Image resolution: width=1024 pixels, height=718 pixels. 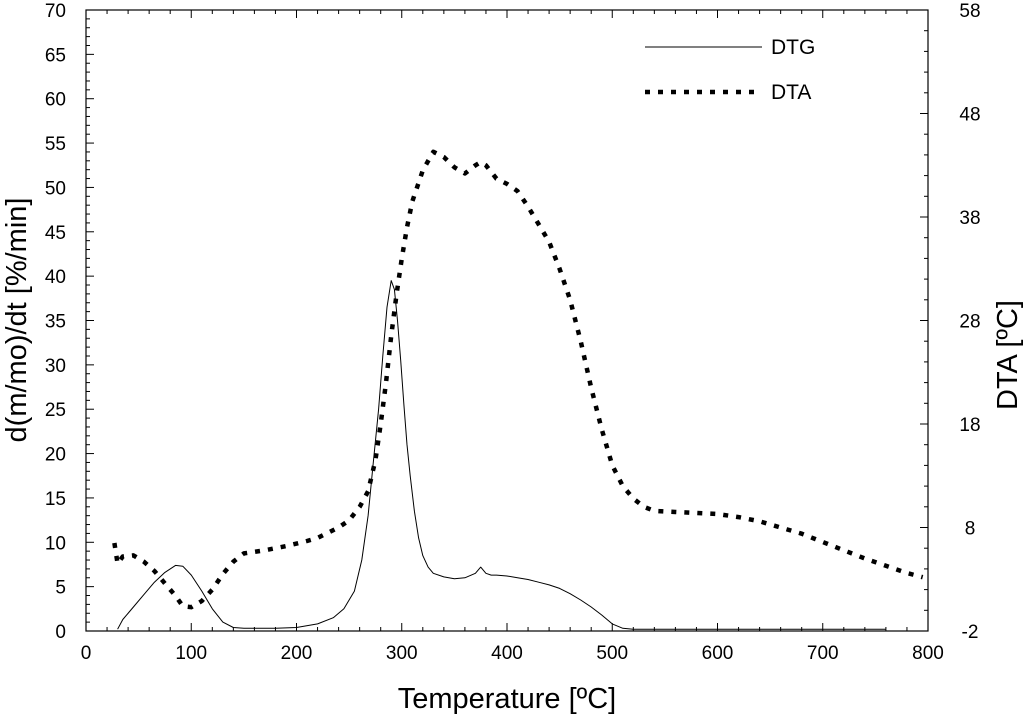 What do you see at coordinates (60, 588) in the screenshot?
I see `y-tick-label: 5` at bounding box center [60, 588].